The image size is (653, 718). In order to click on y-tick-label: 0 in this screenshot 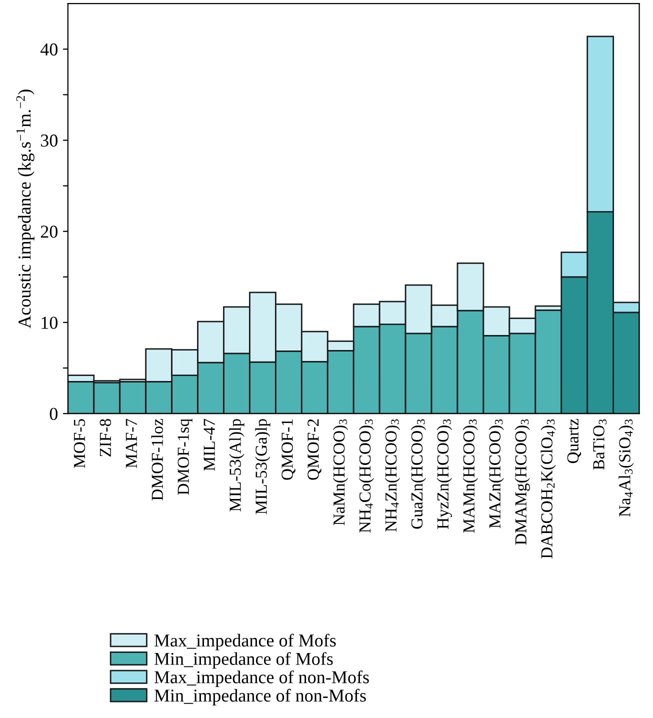, I will do `click(54, 414)`.